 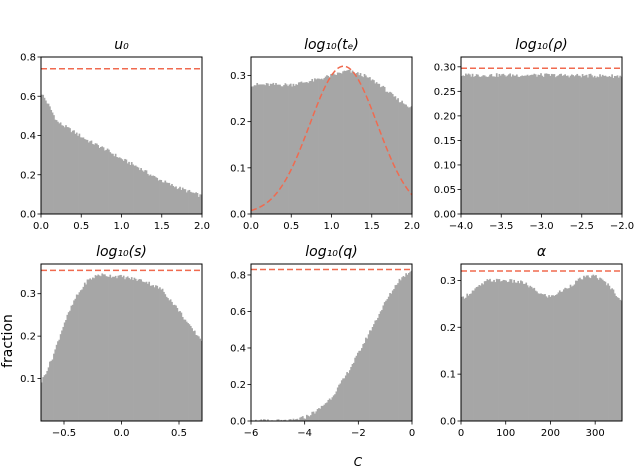 What do you see at coordinates (531, 341) in the screenshot?
I see `panel-6: 0 100 200 300 0.0 0.1 0.2 0.3 α` at bounding box center [531, 341].